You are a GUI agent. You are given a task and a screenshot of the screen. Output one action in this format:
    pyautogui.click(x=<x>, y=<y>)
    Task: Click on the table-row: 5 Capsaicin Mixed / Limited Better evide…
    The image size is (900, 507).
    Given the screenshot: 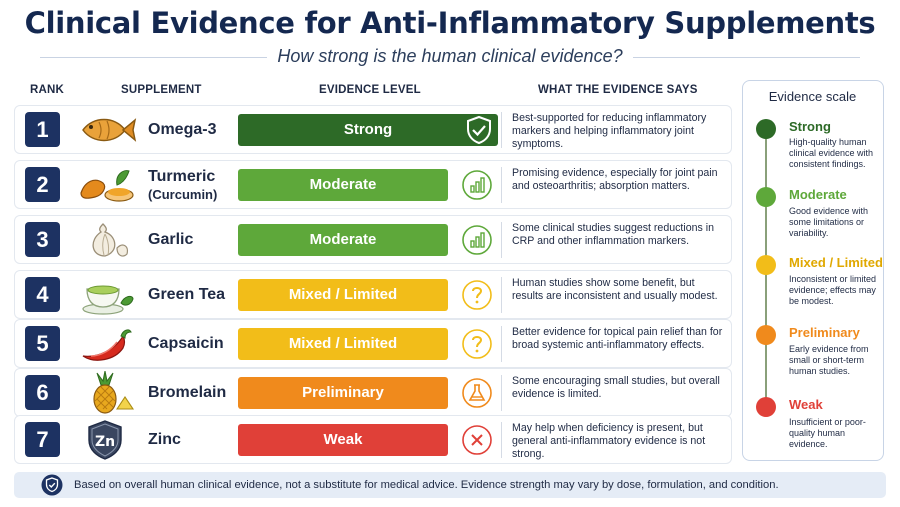 What is the action you would take?
    pyautogui.click(x=373, y=343)
    